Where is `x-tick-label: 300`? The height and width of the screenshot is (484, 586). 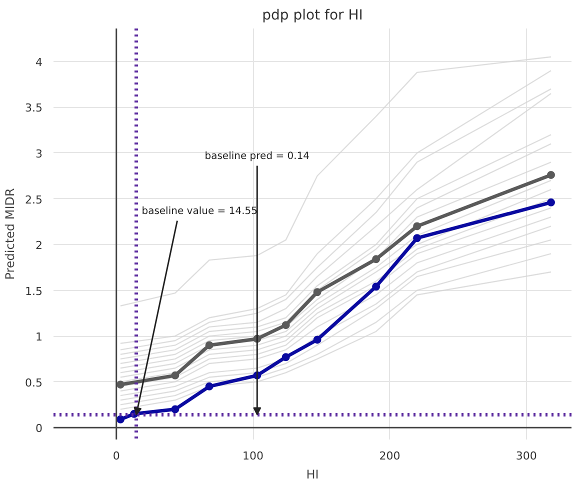 x-tick-label: 300 is located at coordinates (526, 456).